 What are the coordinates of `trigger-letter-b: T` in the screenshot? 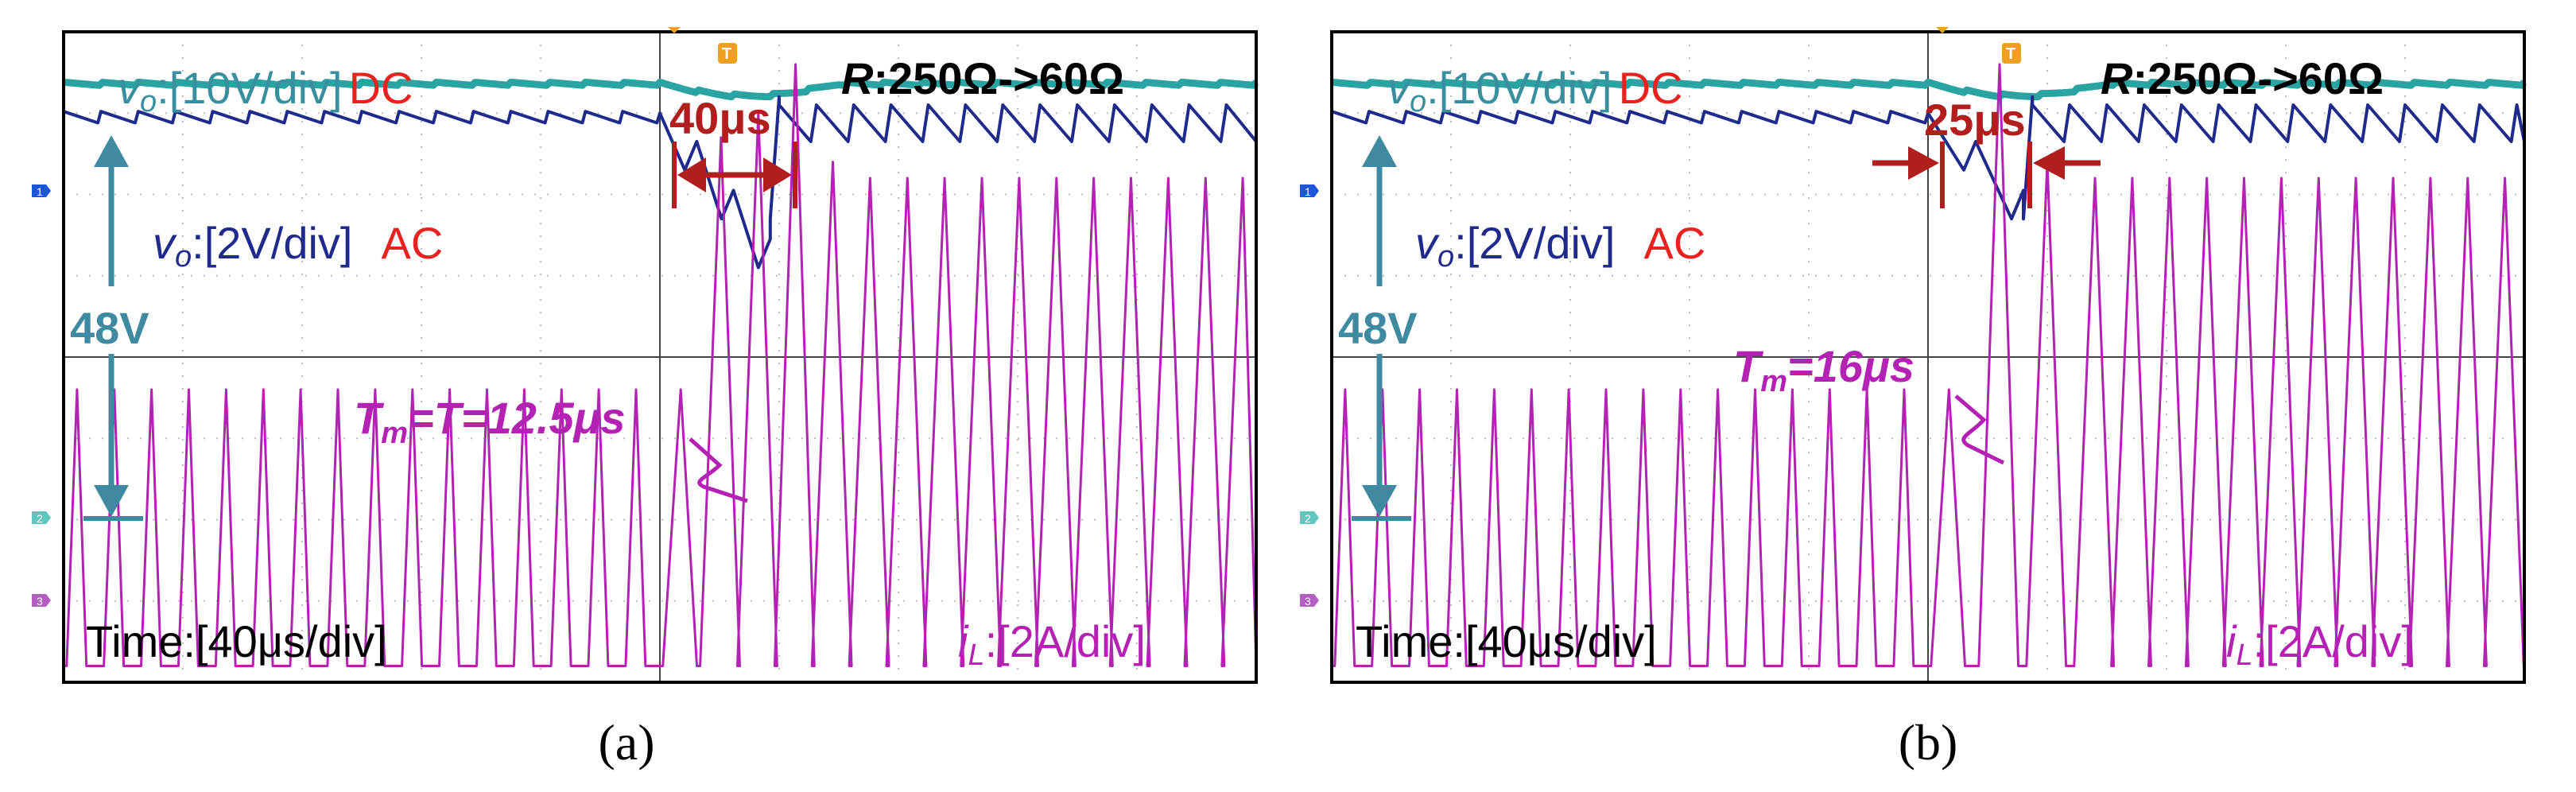 It's located at (2010, 54).